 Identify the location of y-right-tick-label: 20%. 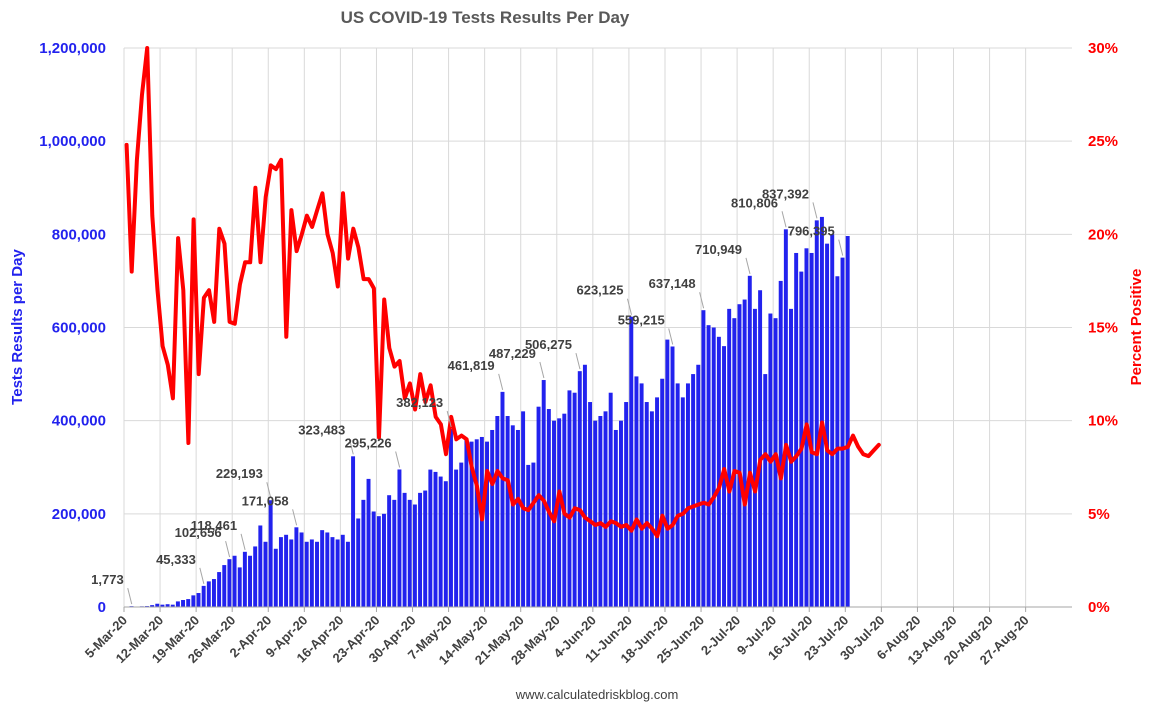
(1103, 234).